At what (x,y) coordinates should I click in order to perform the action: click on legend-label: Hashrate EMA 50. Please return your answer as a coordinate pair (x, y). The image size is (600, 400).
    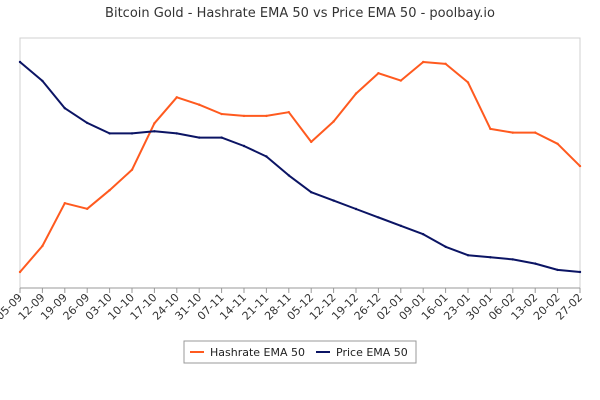
    Looking at the image, I should click on (257, 352).